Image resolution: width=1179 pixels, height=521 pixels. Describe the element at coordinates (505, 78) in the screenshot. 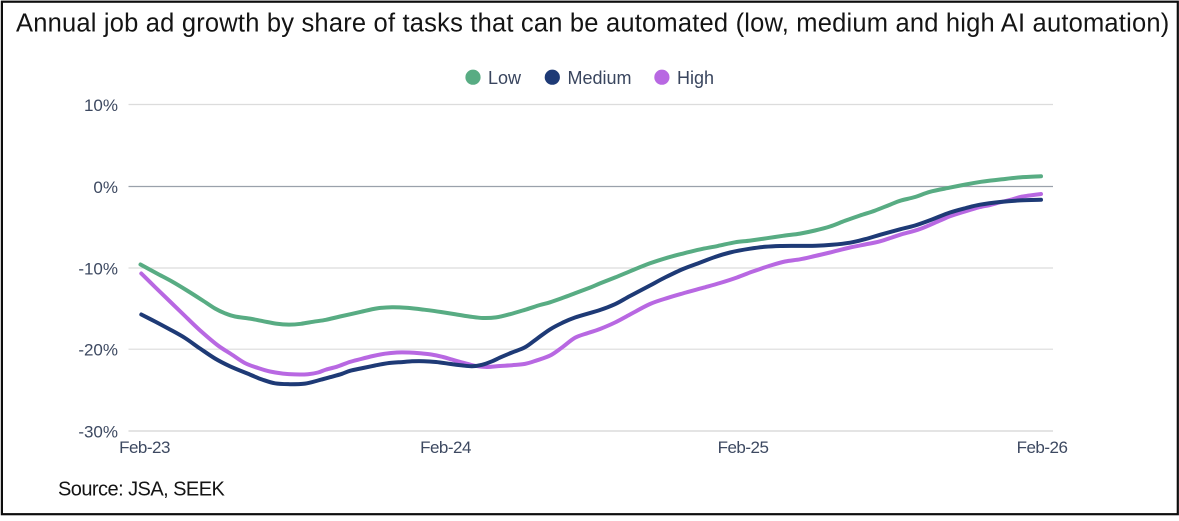

I see `svg-text: Low` at that location.